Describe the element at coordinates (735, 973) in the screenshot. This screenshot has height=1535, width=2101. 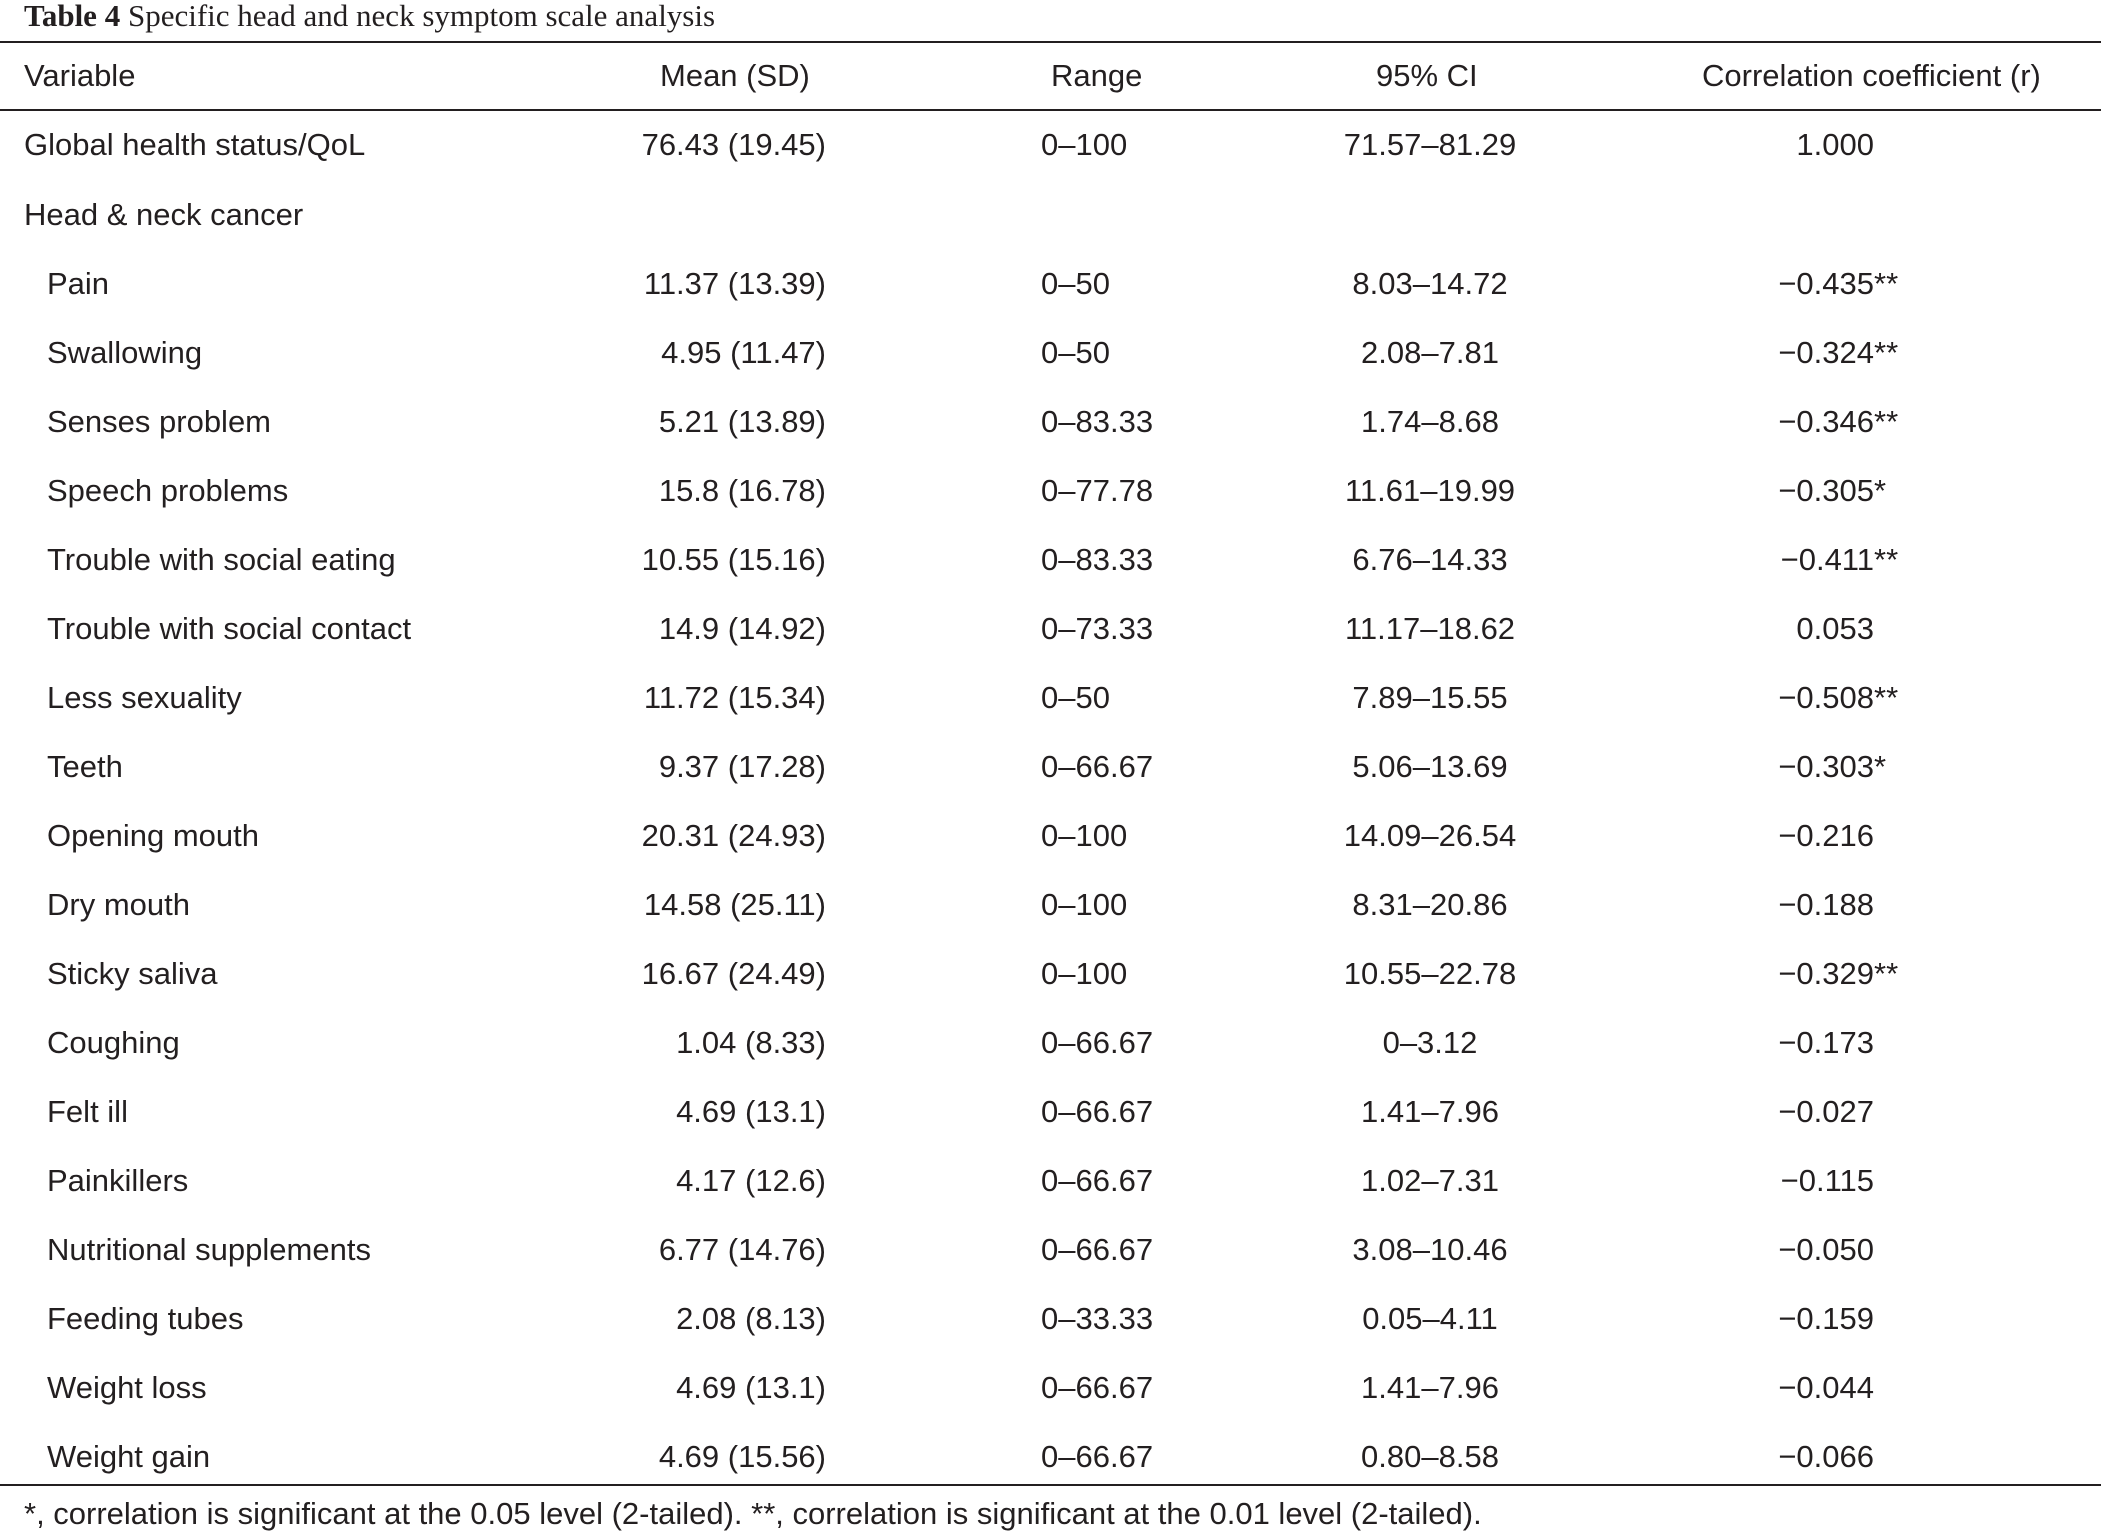
I see `cell-mean-sd: 16.67 (24.49)` at that location.